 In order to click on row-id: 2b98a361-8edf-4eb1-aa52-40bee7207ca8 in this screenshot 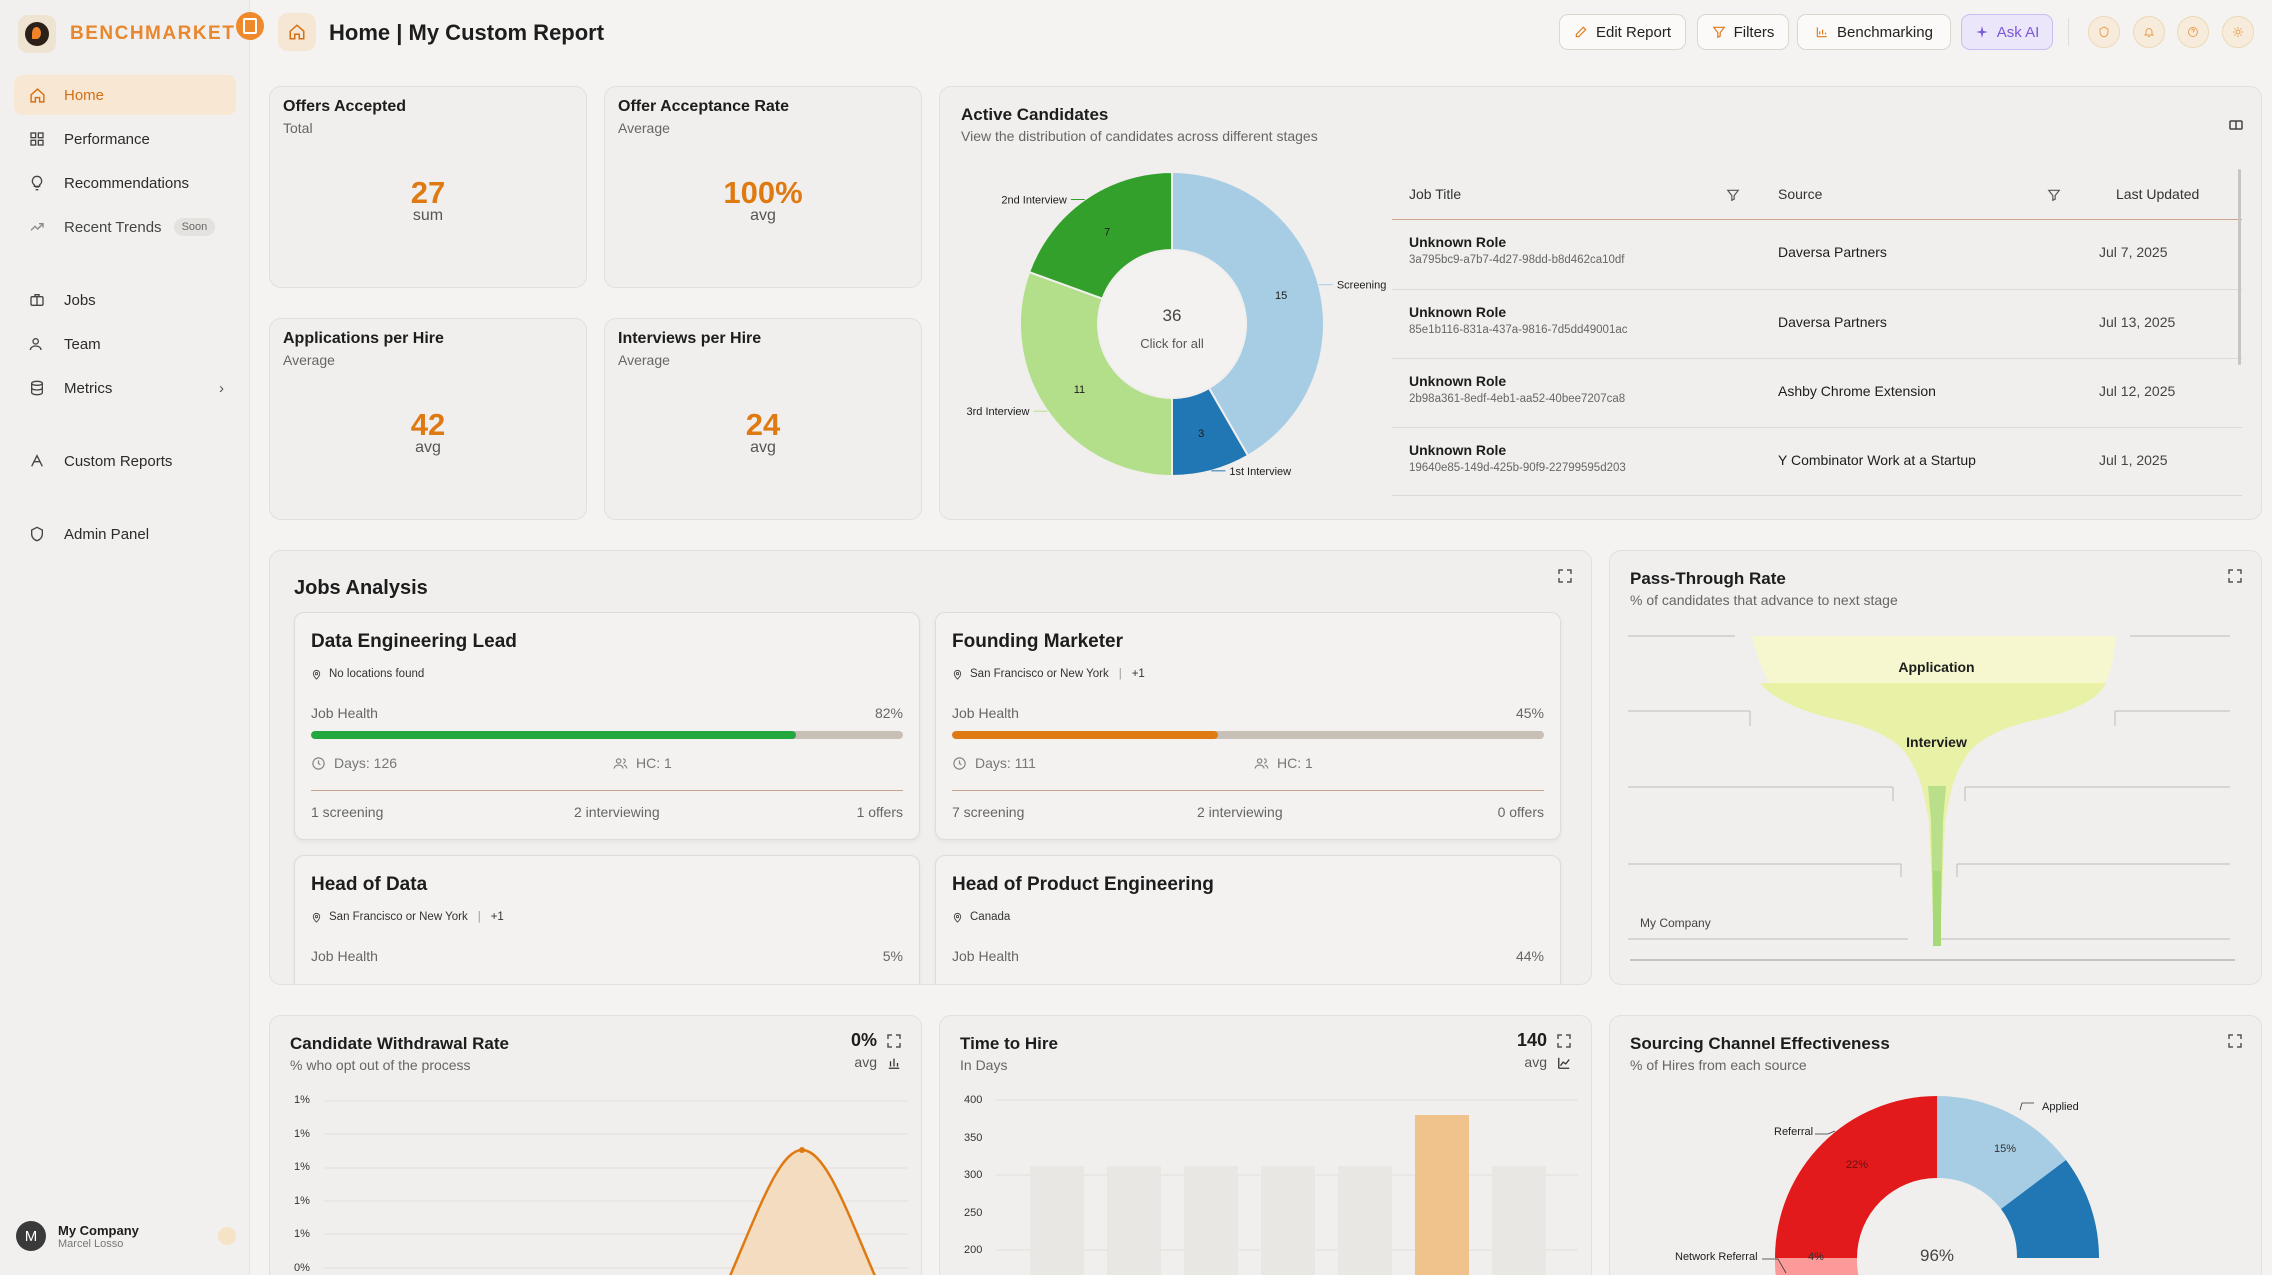, I will do `click(1517, 399)`.